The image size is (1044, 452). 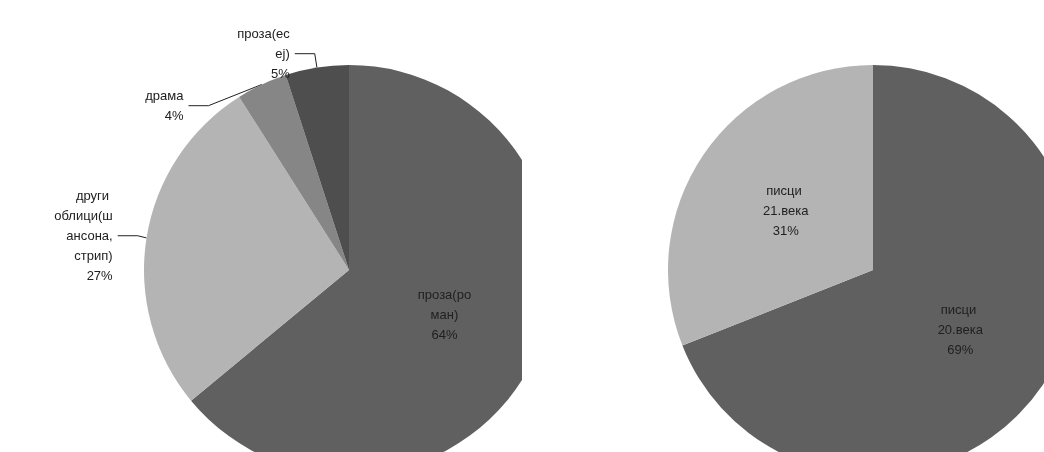 What do you see at coordinates (174, 116) in the screenshot?
I see `data-label: 4%` at bounding box center [174, 116].